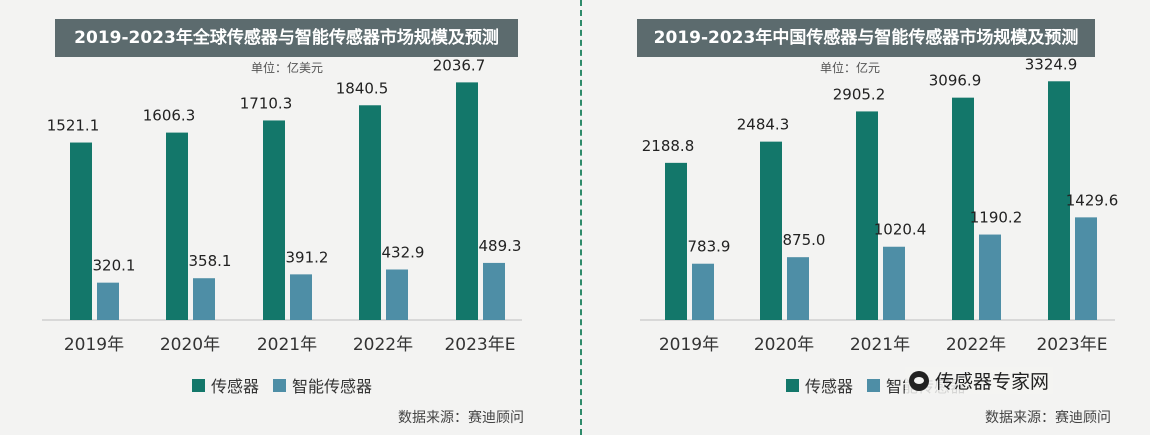 Image resolution: width=1150 pixels, height=435 pixels. Describe the element at coordinates (332, 386) in the screenshot. I see `legend-label-smart: 智能传感器` at that location.